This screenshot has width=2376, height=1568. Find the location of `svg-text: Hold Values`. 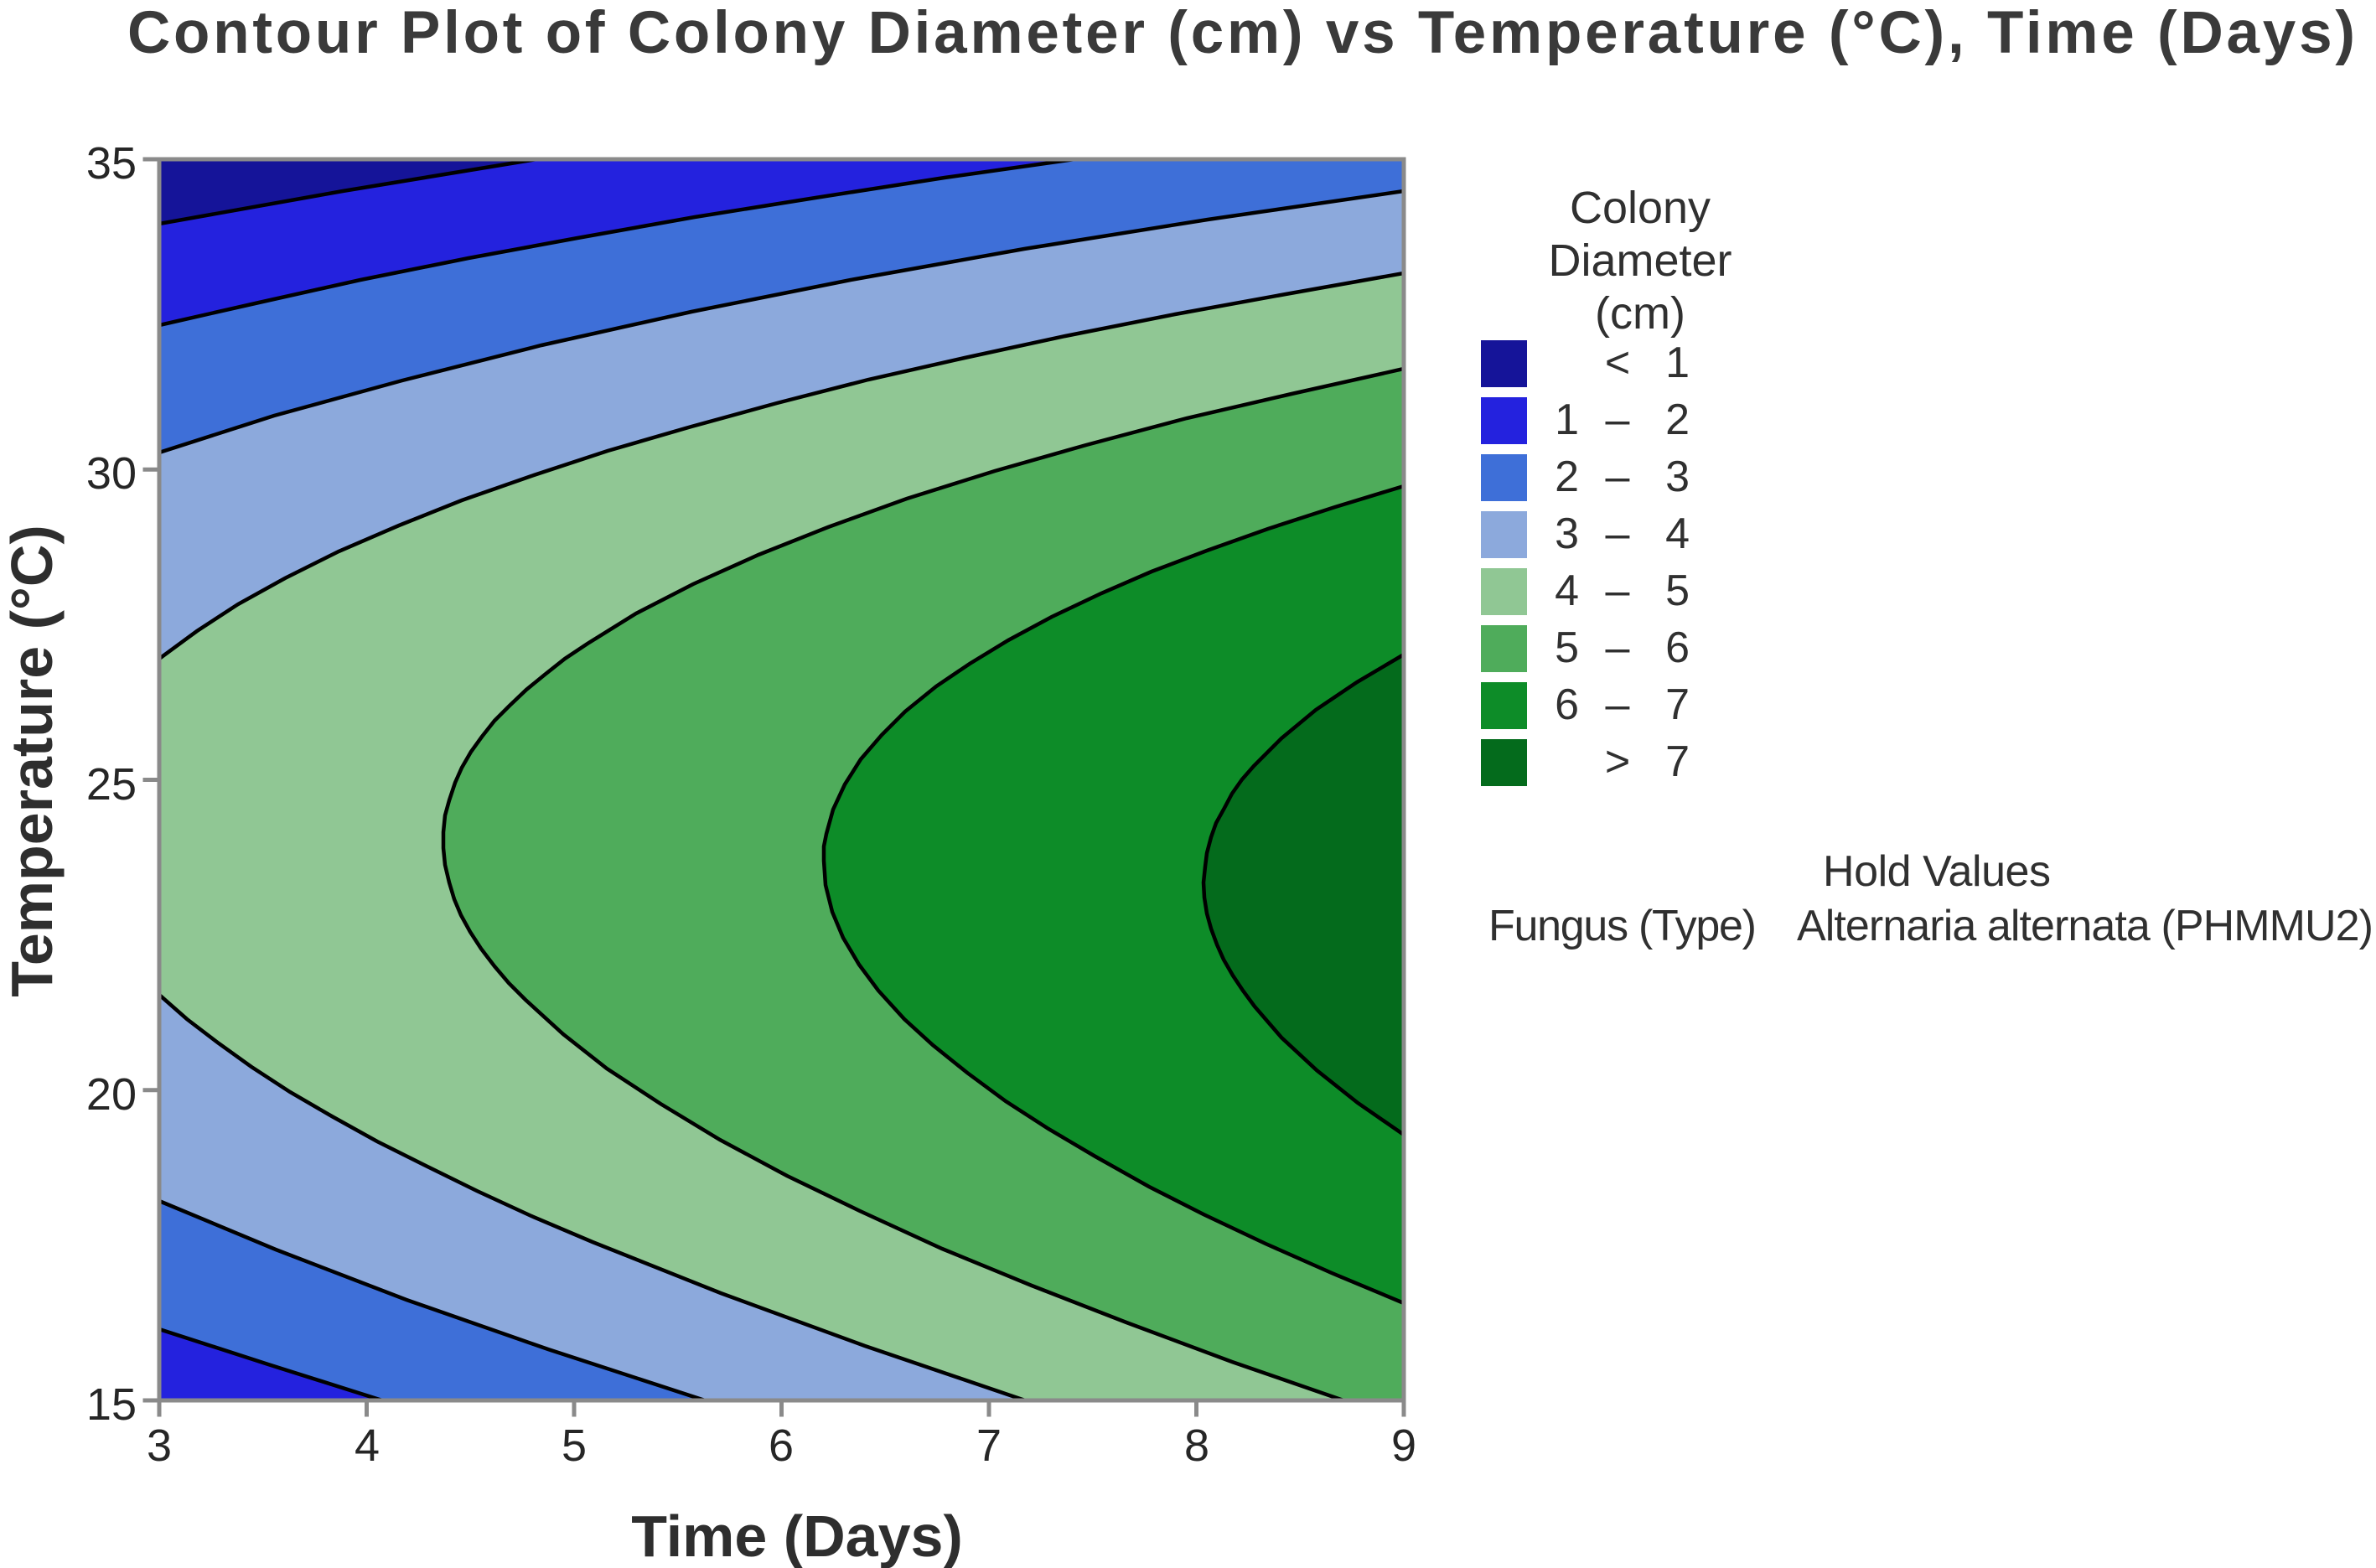

svg-text: Hold Values is located at coordinates (1937, 871).